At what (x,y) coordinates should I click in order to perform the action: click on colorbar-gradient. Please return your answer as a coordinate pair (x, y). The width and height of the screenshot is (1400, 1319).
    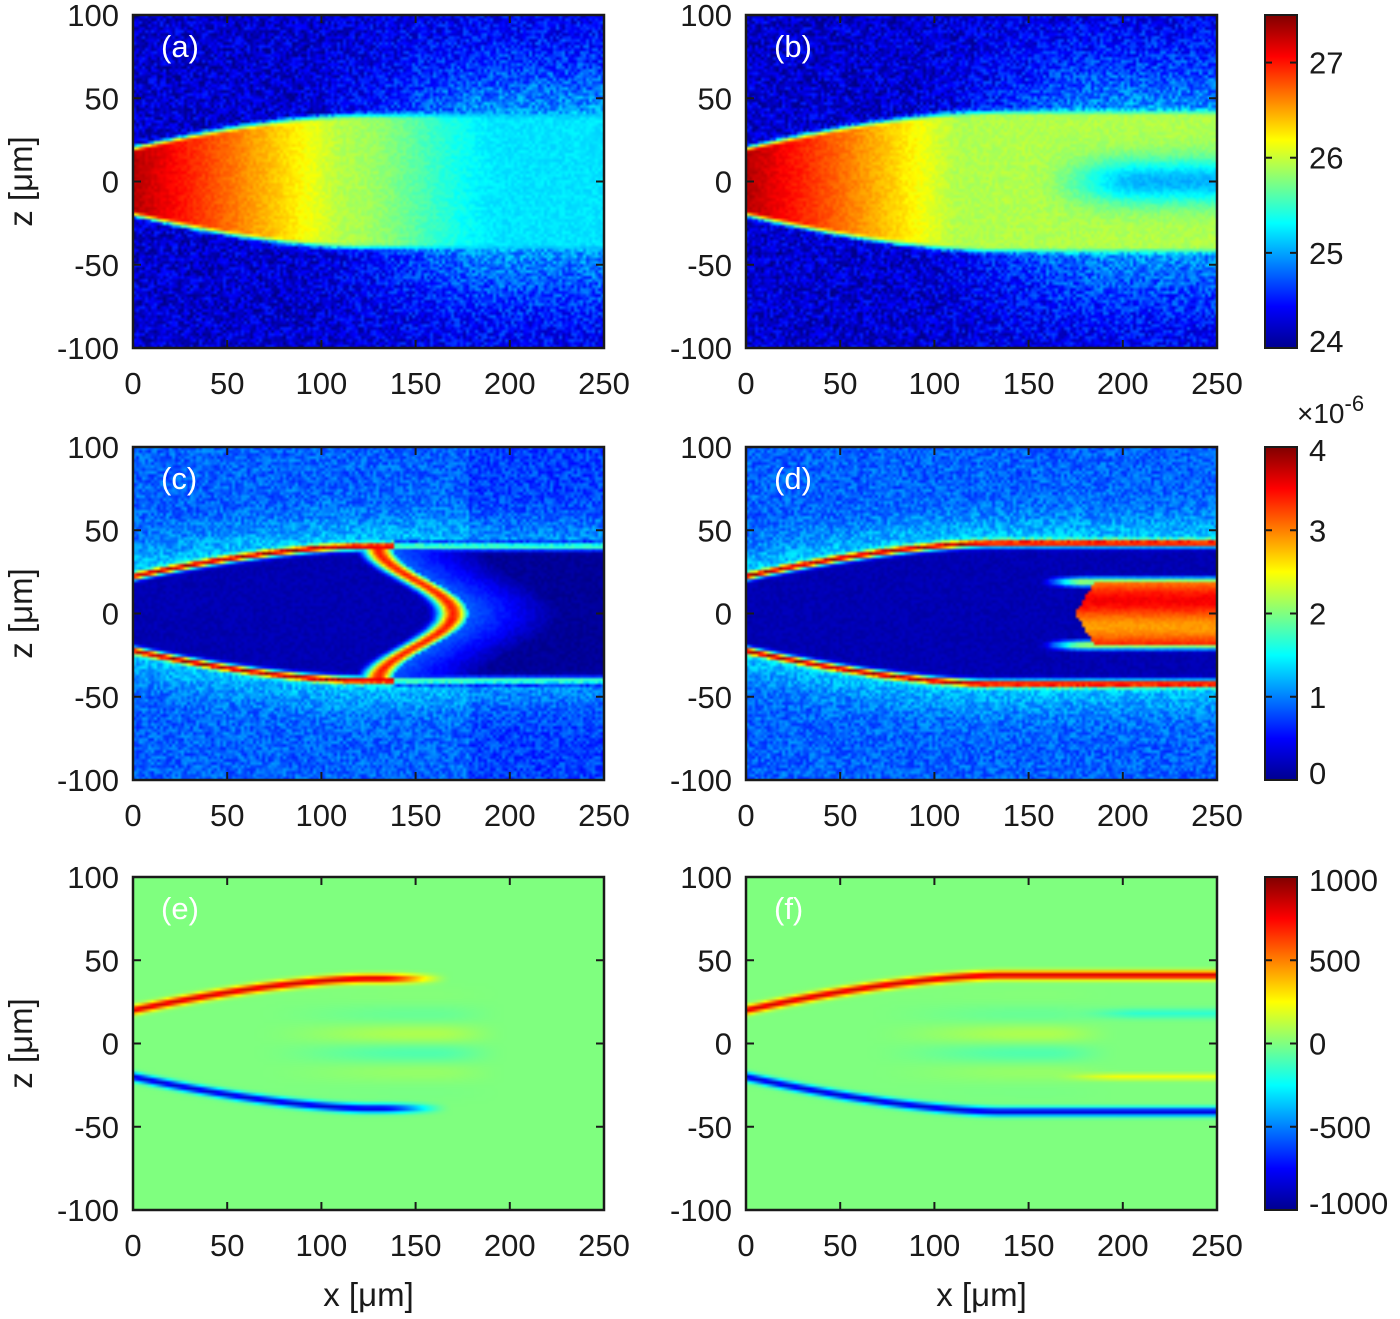
    Looking at the image, I should click on (1281, 181).